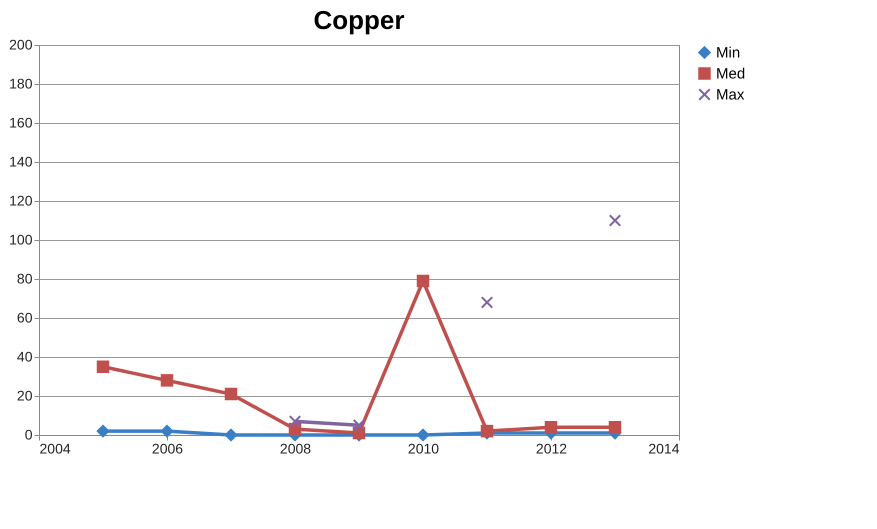 Image resolution: width=877 pixels, height=529 pixels. I want to click on y-tick-label: 100, so click(21, 240).